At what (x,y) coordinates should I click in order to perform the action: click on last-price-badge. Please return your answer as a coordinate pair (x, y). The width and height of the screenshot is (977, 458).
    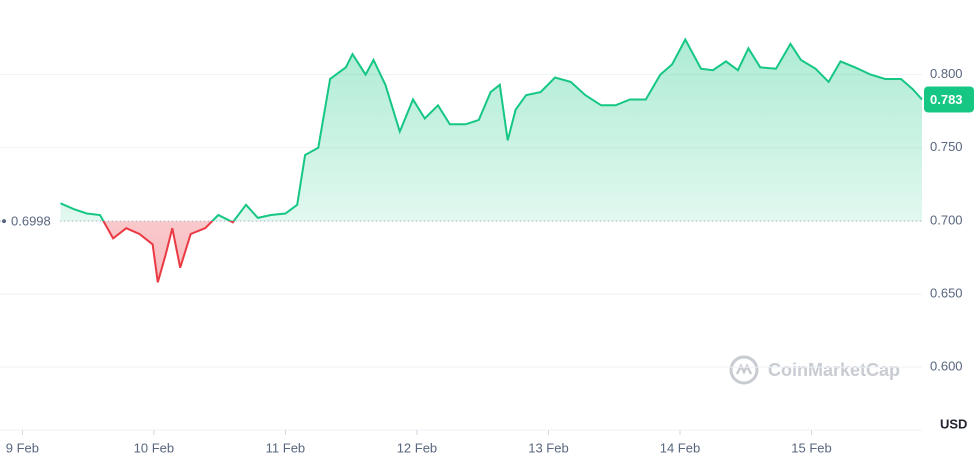
    Looking at the image, I should click on (949, 99).